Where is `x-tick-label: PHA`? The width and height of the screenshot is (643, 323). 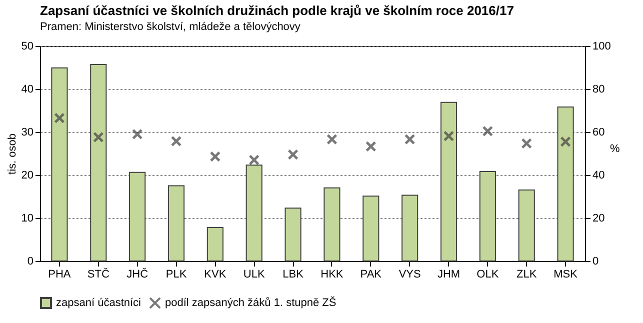 x-tick-label: PHA is located at coordinates (60, 274).